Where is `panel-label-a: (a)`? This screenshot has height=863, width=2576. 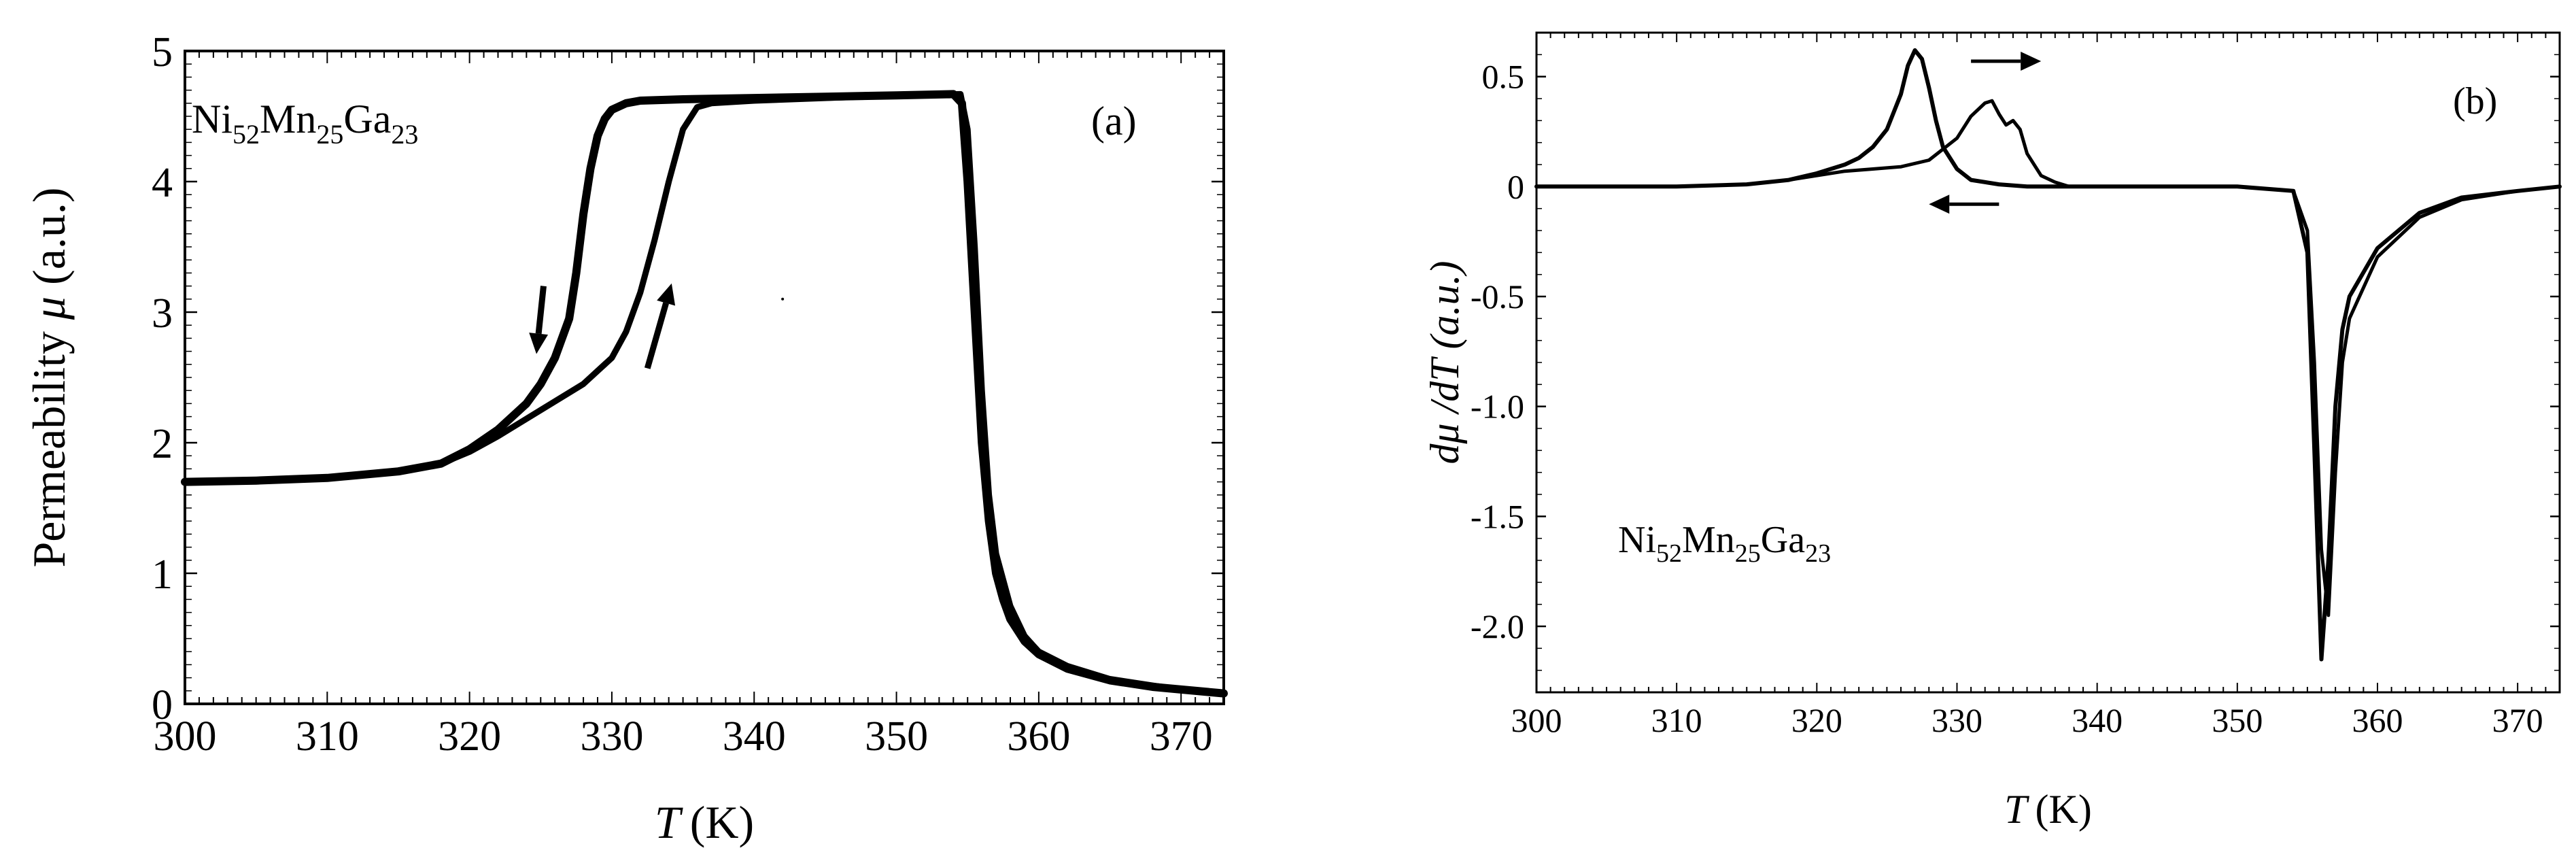
panel-label-a: (a) is located at coordinates (1114, 121).